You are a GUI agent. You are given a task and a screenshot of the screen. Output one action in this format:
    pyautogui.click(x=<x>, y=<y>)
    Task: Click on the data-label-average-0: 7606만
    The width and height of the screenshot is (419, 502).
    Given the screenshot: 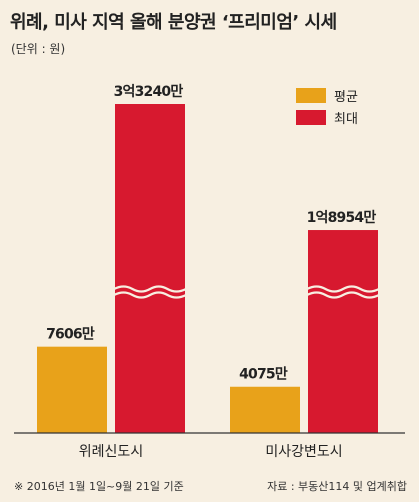 What is the action you would take?
    pyautogui.click(x=70, y=335)
    